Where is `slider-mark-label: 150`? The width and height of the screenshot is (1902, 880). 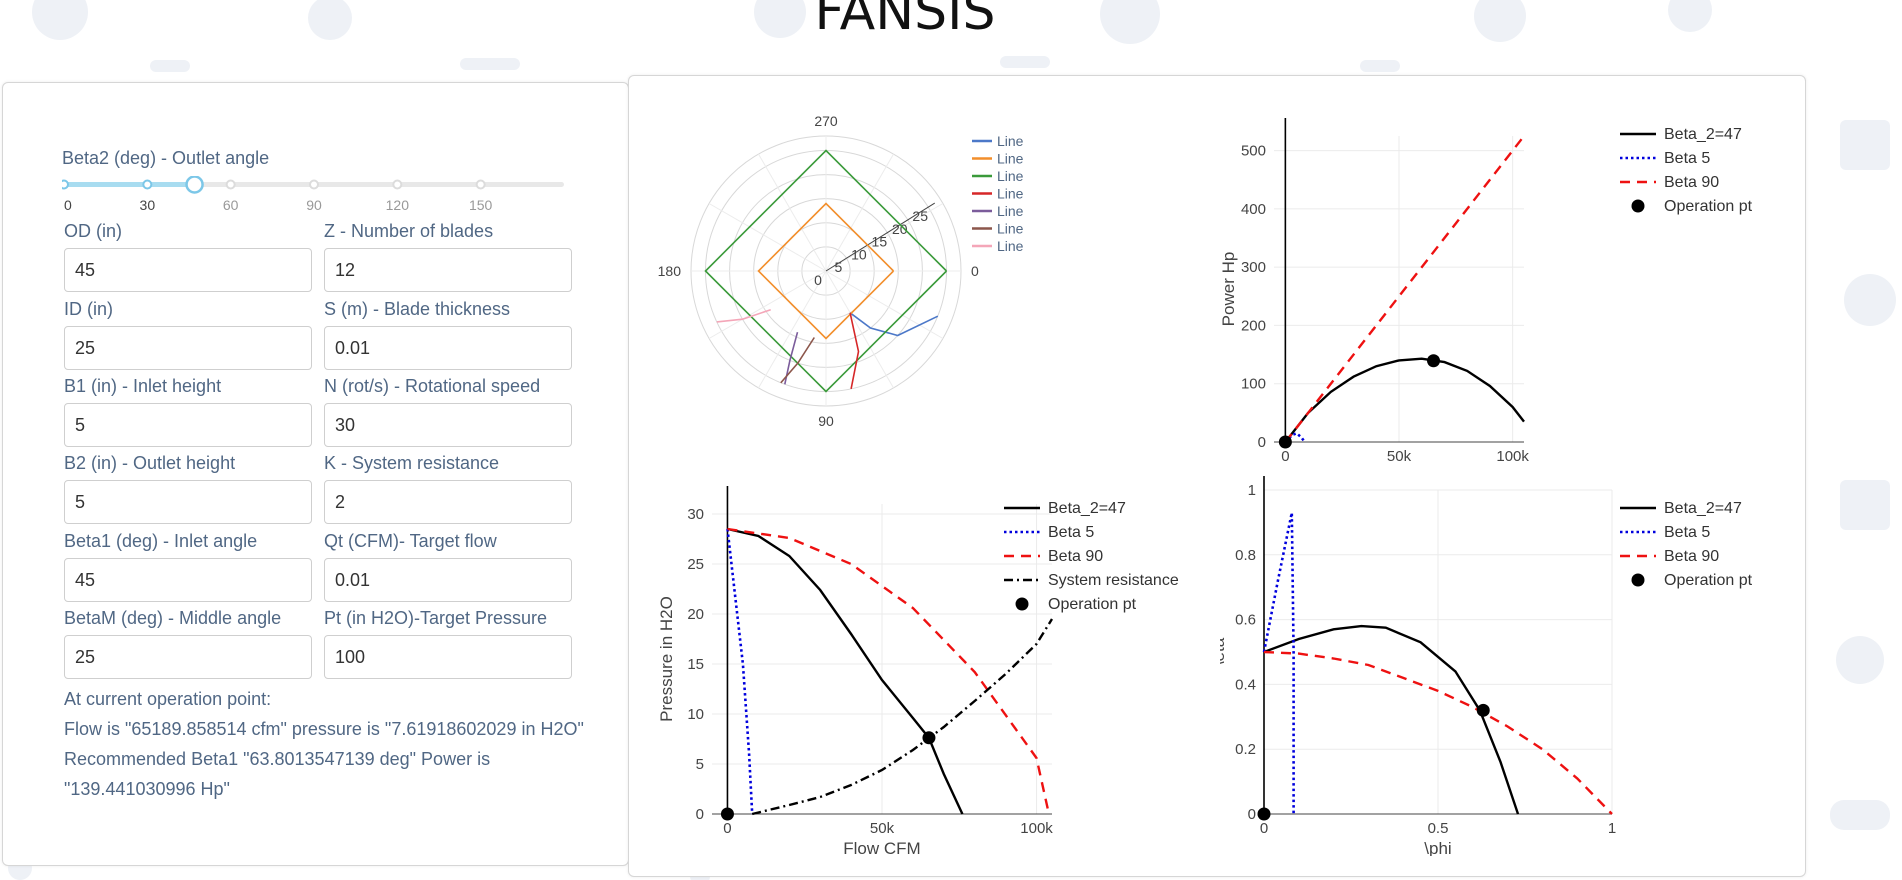 slider-mark-label: 150 is located at coordinates (481, 205).